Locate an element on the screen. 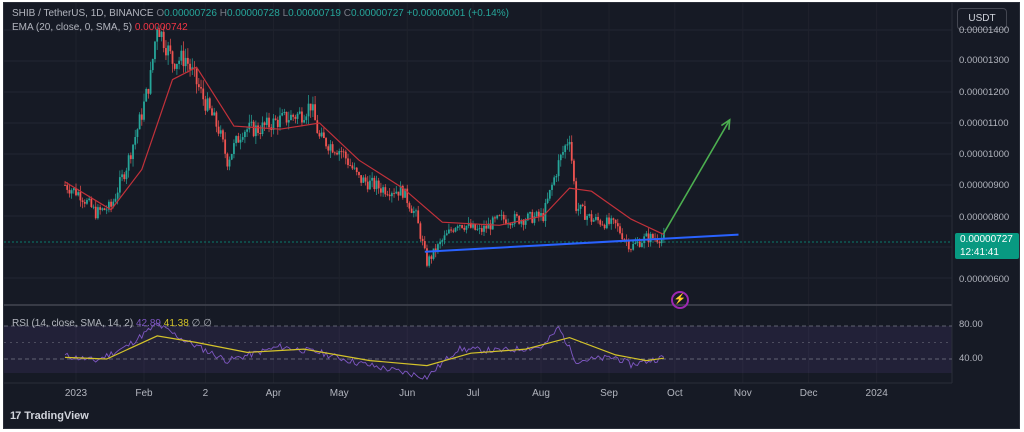 The width and height of the screenshot is (1024, 432). tv-logo-icon: 17 is located at coordinates (15, 416).